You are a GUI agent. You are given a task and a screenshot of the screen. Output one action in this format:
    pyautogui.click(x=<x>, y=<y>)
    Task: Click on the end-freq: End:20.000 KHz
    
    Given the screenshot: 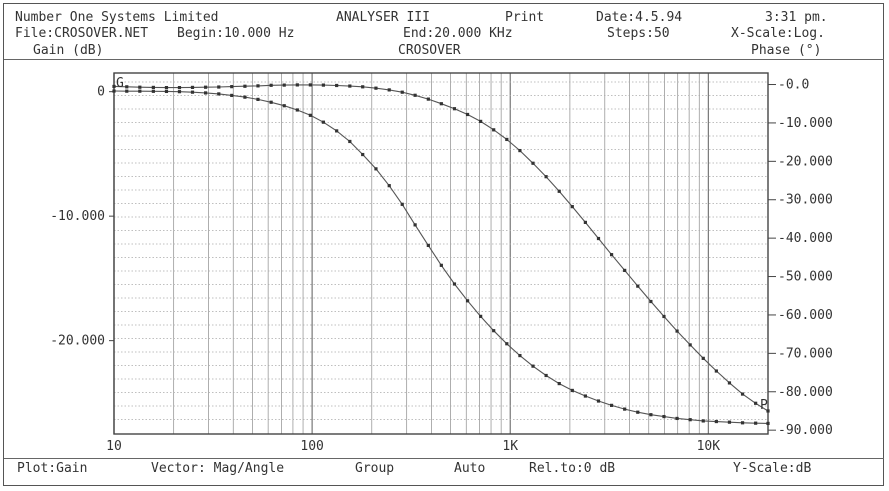 What is the action you would take?
    pyautogui.click(x=458, y=33)
    